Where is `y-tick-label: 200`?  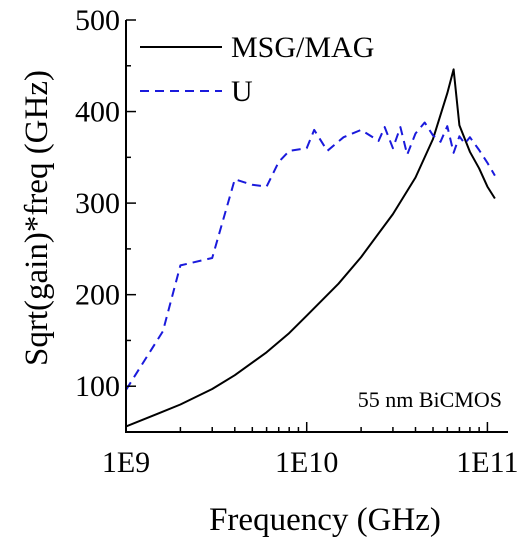 y-tick-label: 200 is located at coordinates (97, 295).